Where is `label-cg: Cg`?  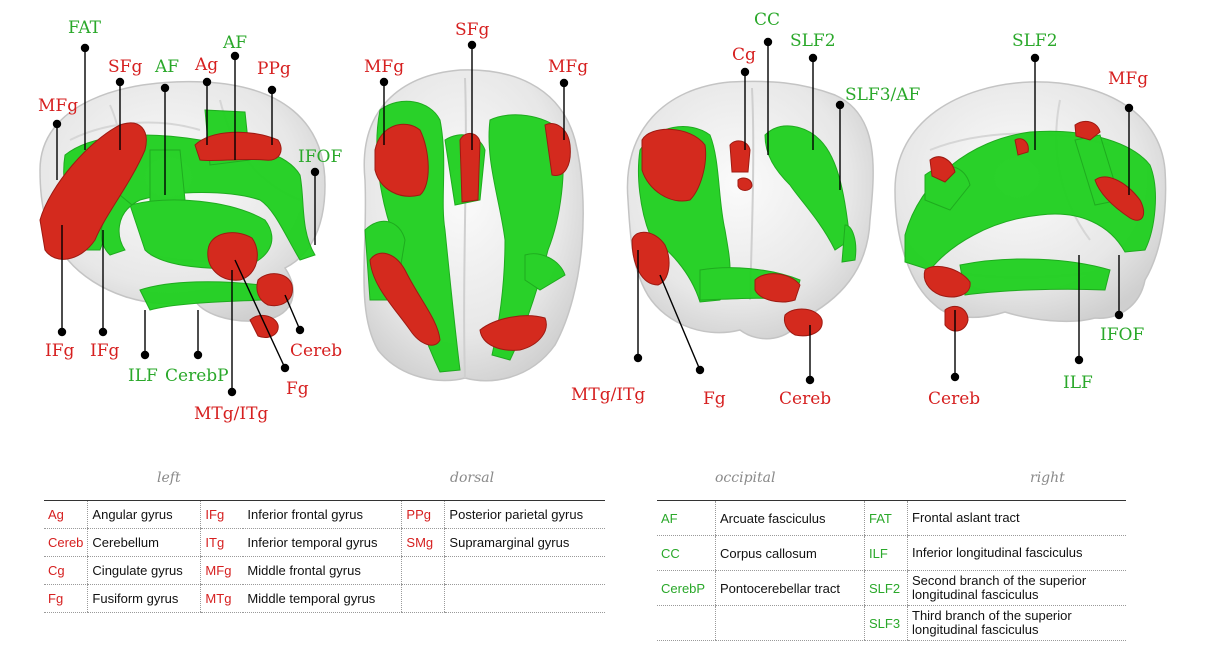 label-cg: Cg is located at coordinates (744, 55).